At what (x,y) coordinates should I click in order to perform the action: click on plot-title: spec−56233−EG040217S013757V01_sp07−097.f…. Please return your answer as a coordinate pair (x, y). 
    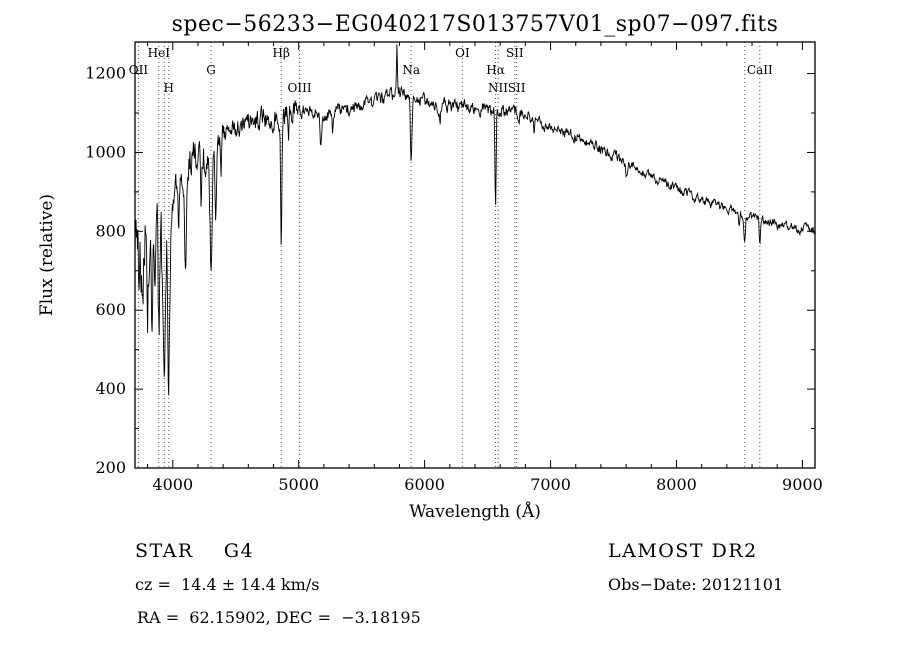
    Looking at the image, I should click on (475, 24).